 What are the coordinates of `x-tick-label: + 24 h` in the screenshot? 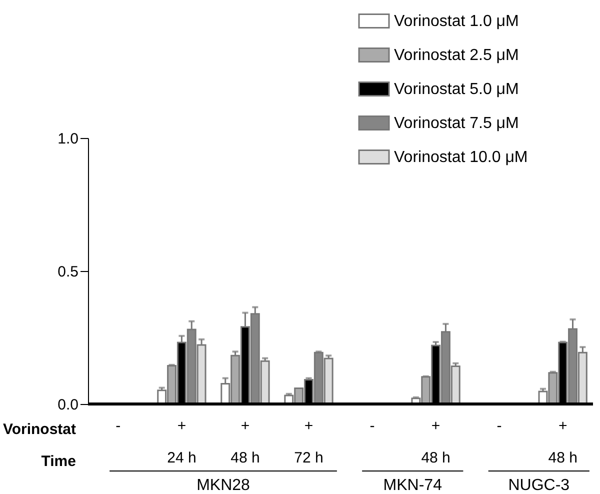 It's located at (181, 442).